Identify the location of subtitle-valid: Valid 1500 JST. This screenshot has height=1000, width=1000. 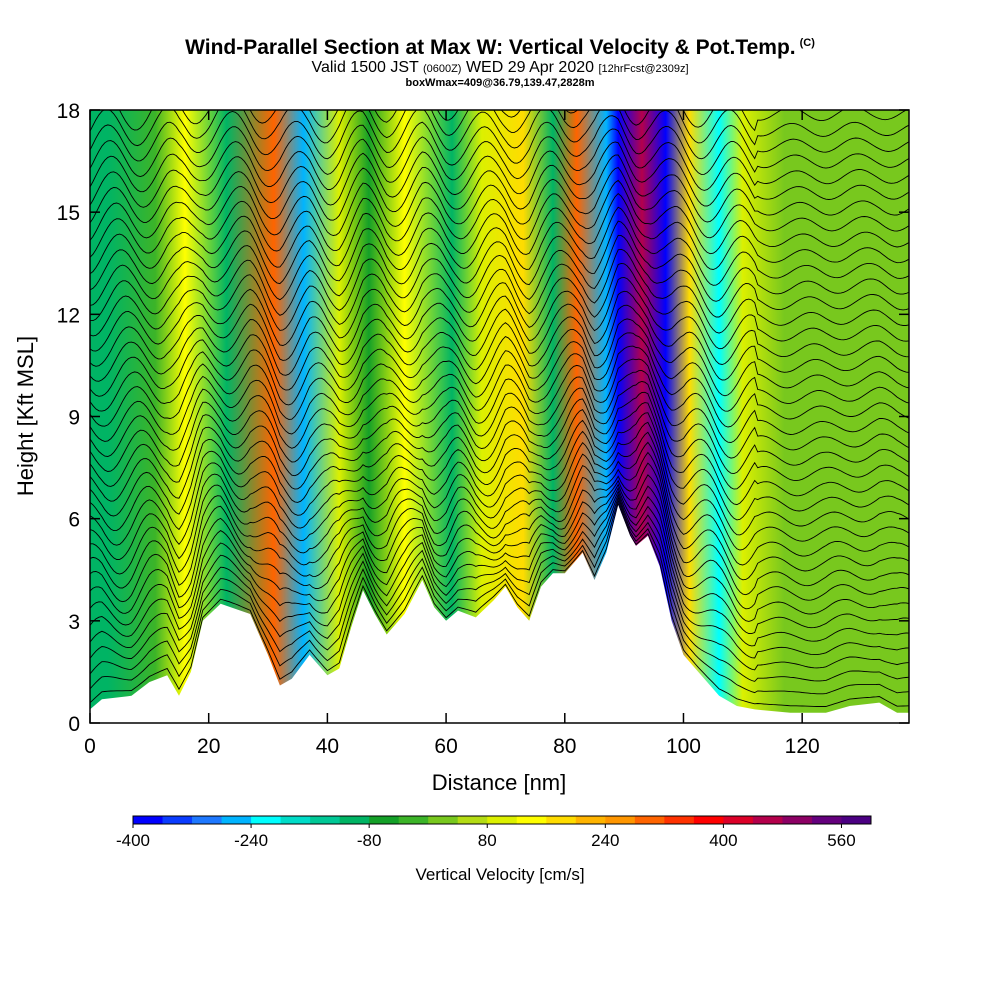
(365, 67).